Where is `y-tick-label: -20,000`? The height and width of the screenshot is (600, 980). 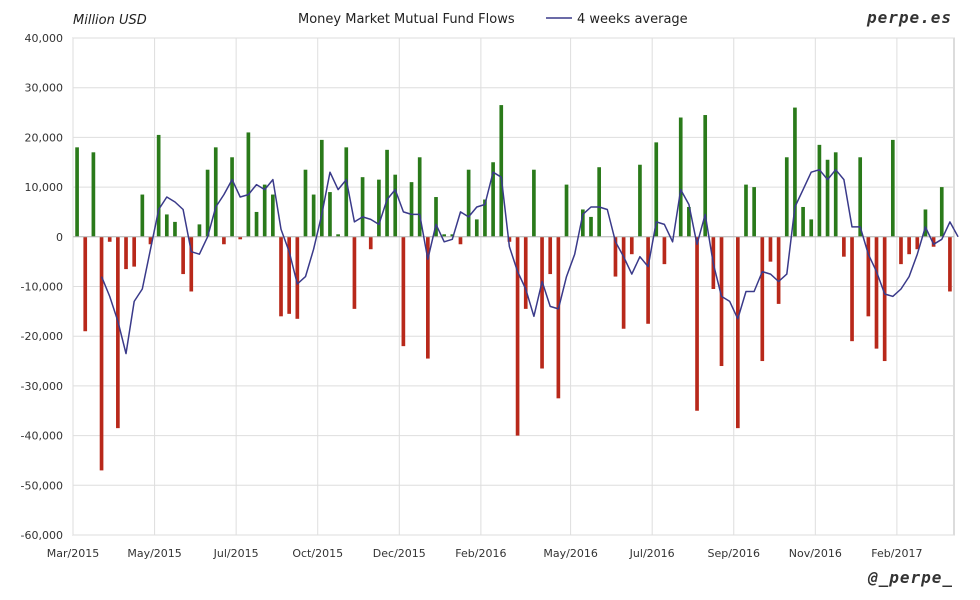 y-tick-label: -20,000 is located at coordinates (42, 336).